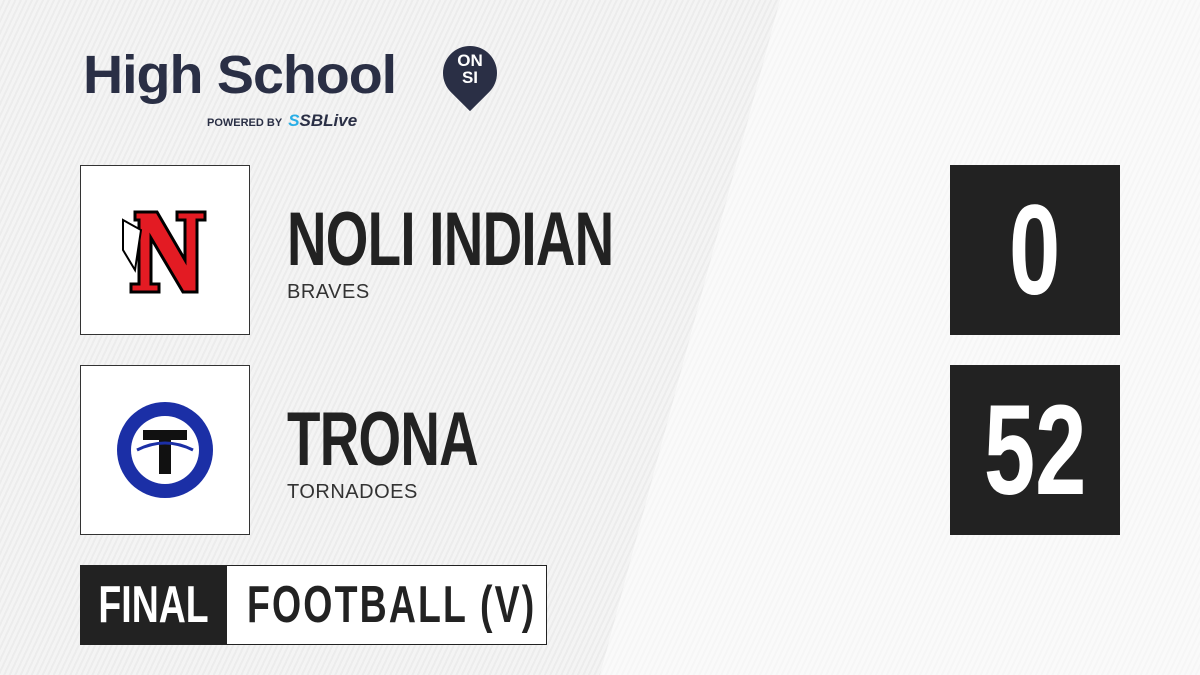  What do you see at coordinates (470, 77) in the screenshot?
I see `badge-line2: SI` at bounding box center [470, 77].